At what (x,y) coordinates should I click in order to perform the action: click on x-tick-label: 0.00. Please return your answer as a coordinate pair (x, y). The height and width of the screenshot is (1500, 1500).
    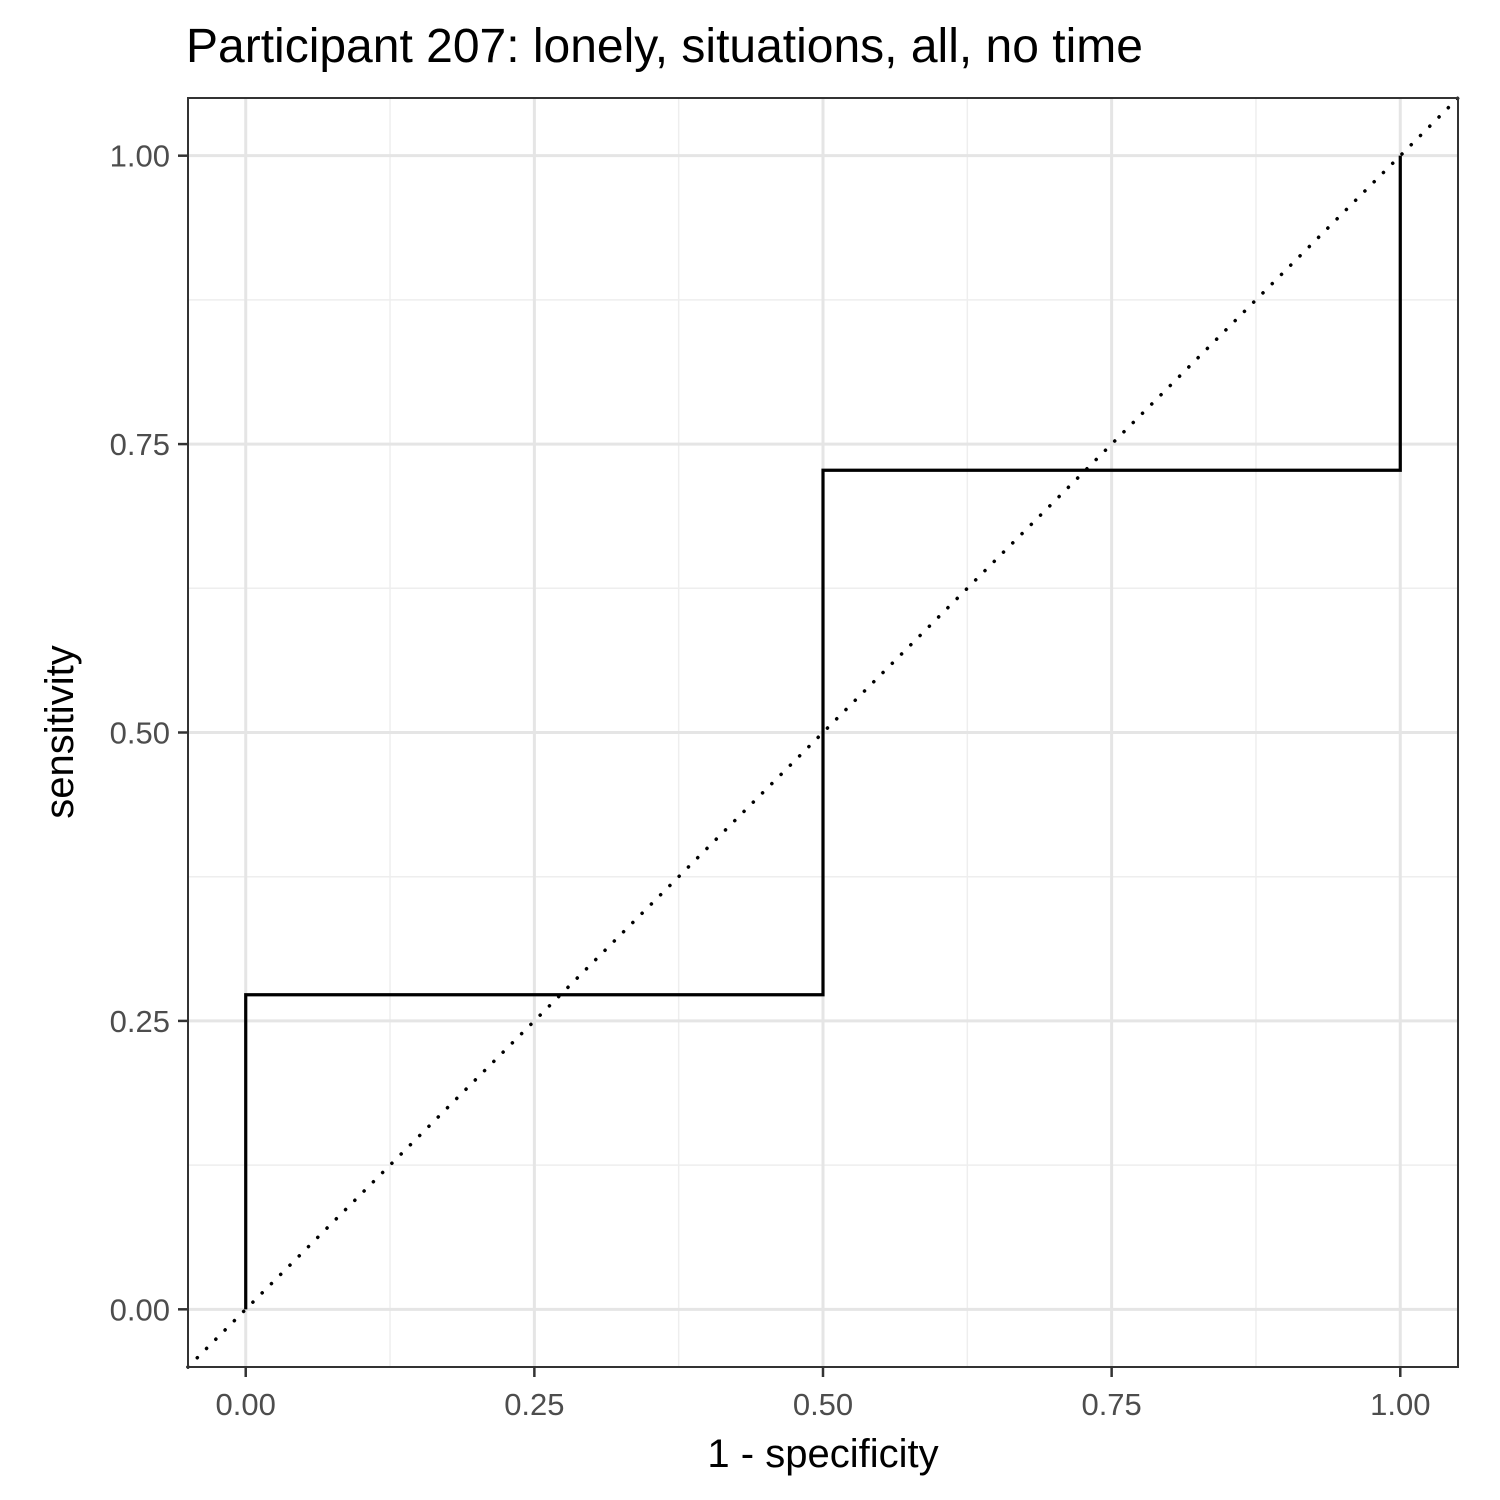
    Looking at the image, I should click on (246, 1404).